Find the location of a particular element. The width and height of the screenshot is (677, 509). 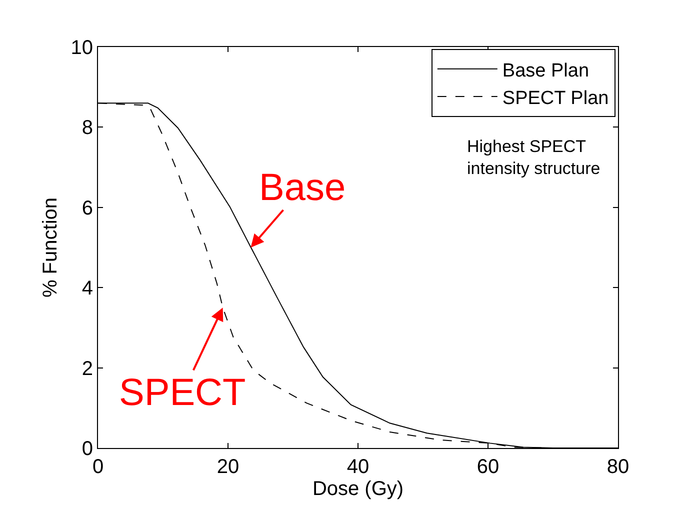

y-tick-label: 6 is located at coordinates (87, 208).